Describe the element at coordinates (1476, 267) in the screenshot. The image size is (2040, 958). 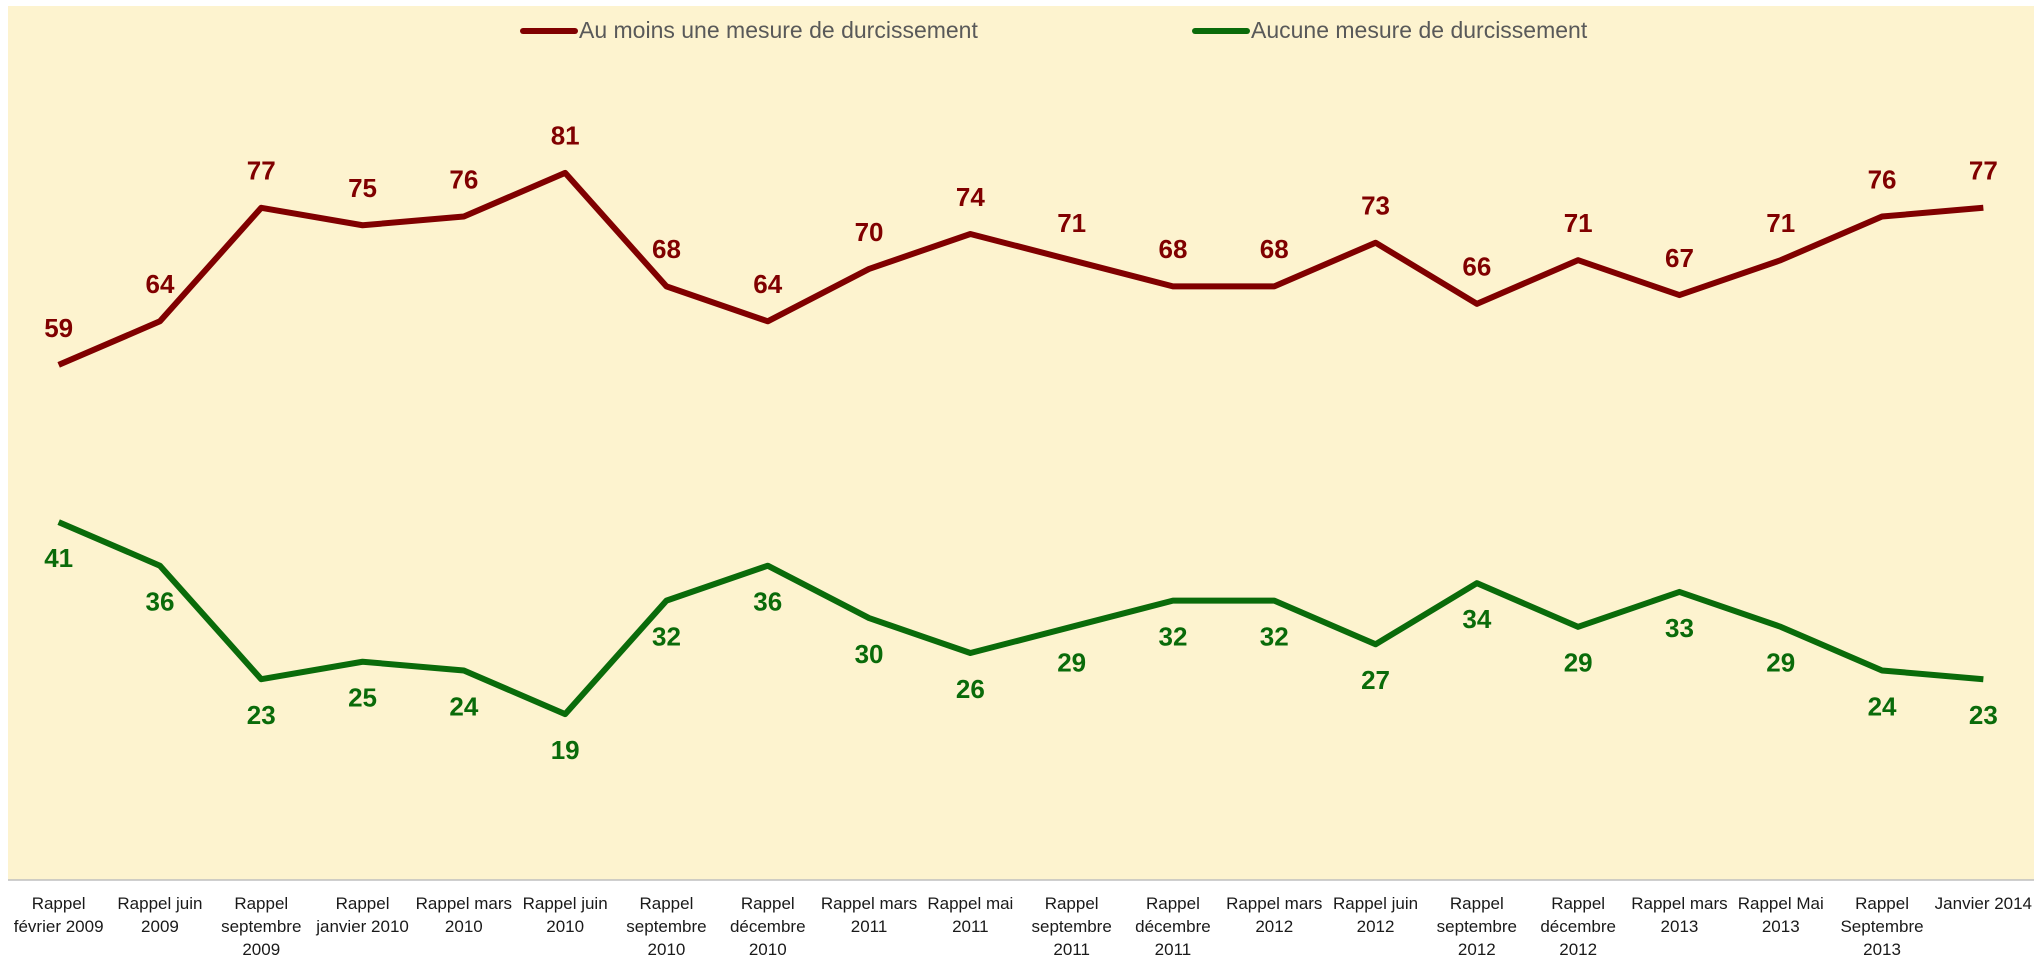
I see `data-label: 66` at that location.